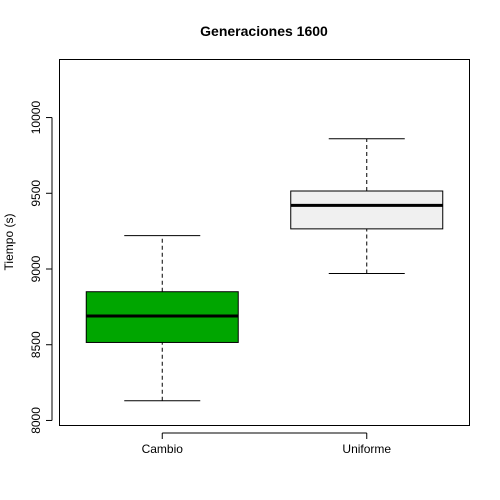  I want to click on y-tick-label: 9500, so click(36, 193).